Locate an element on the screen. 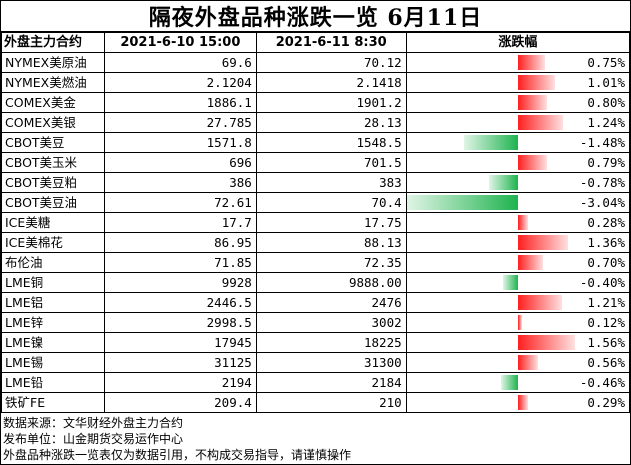 The height and width of the screenshot is (465, 631). change-value: -0.46% is located at coordinates (602, 382).